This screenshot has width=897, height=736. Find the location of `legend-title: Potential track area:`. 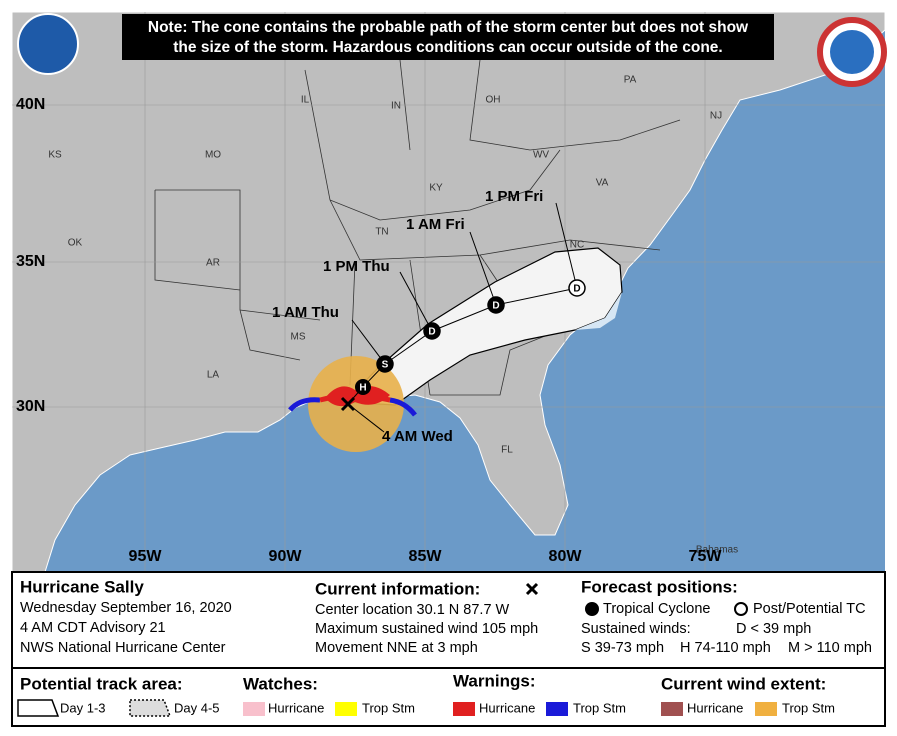

legend-title: Potential track area: is located at coordinates (101, 683).